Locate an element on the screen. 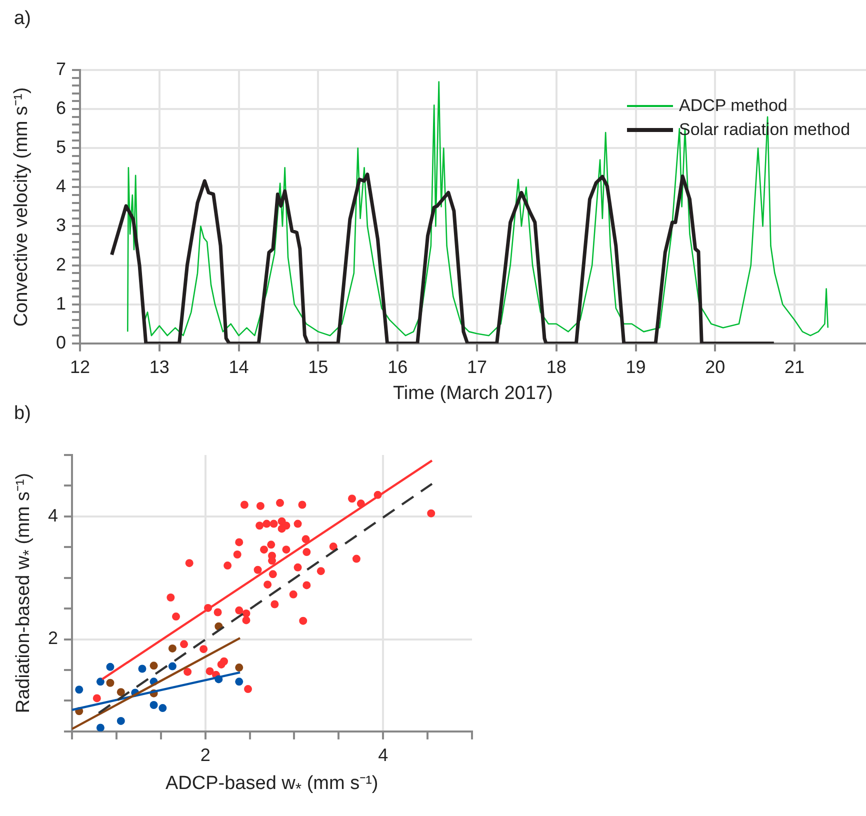  x-tick-label: 15 is located at coordinates (318, 367).